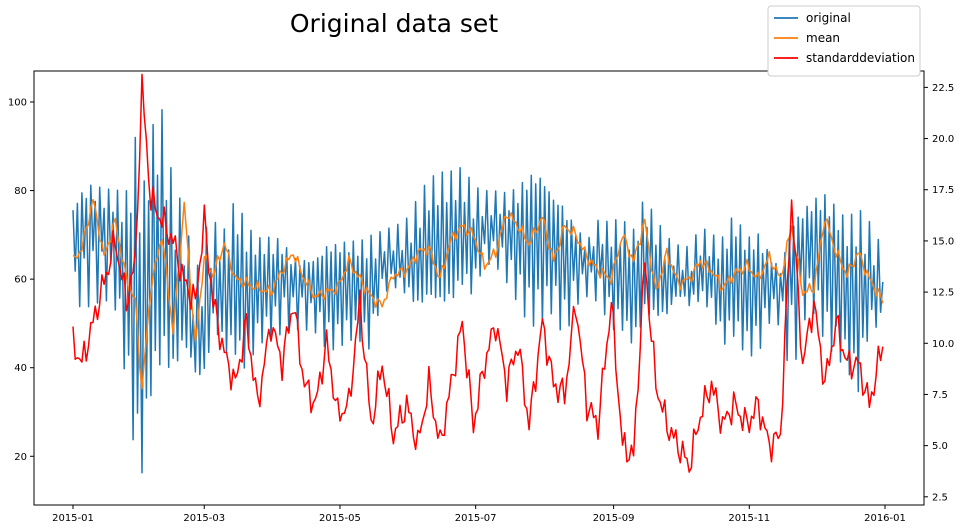  I want to click on legend-label-original: original, so click(828, 18).